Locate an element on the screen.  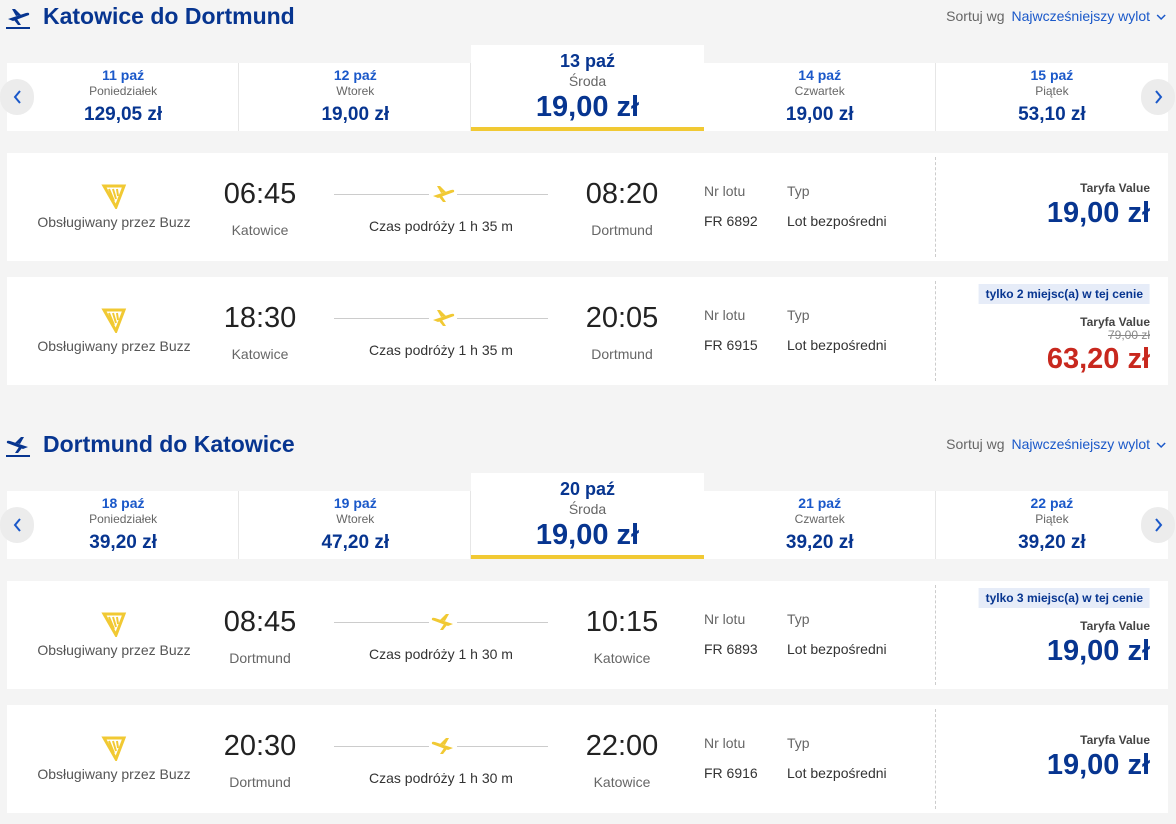
date-price: 53,10 zł is located at coordinates (1052, 114).